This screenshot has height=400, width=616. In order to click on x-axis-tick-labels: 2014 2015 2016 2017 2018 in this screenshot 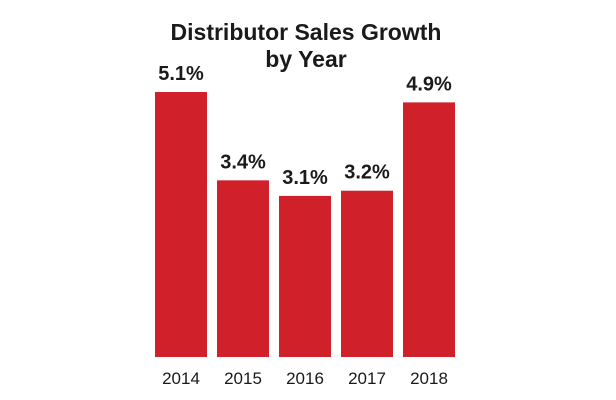, I will do `click(305, 378)`.